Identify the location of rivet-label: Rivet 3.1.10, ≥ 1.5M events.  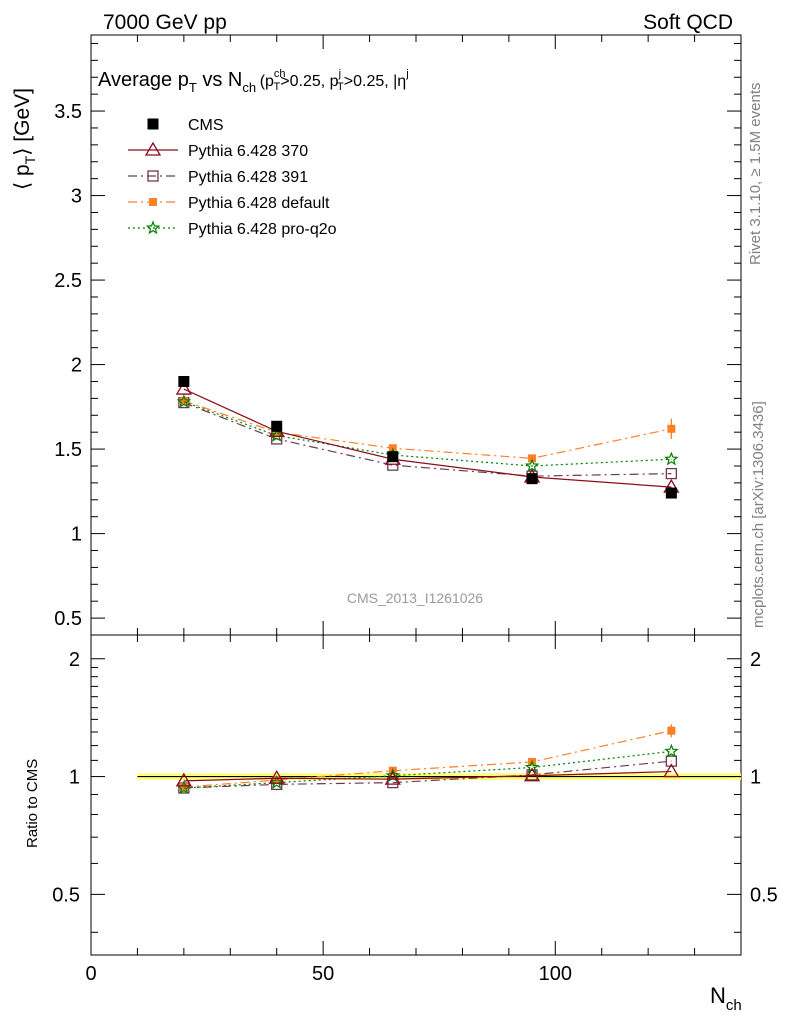
(755, 174).